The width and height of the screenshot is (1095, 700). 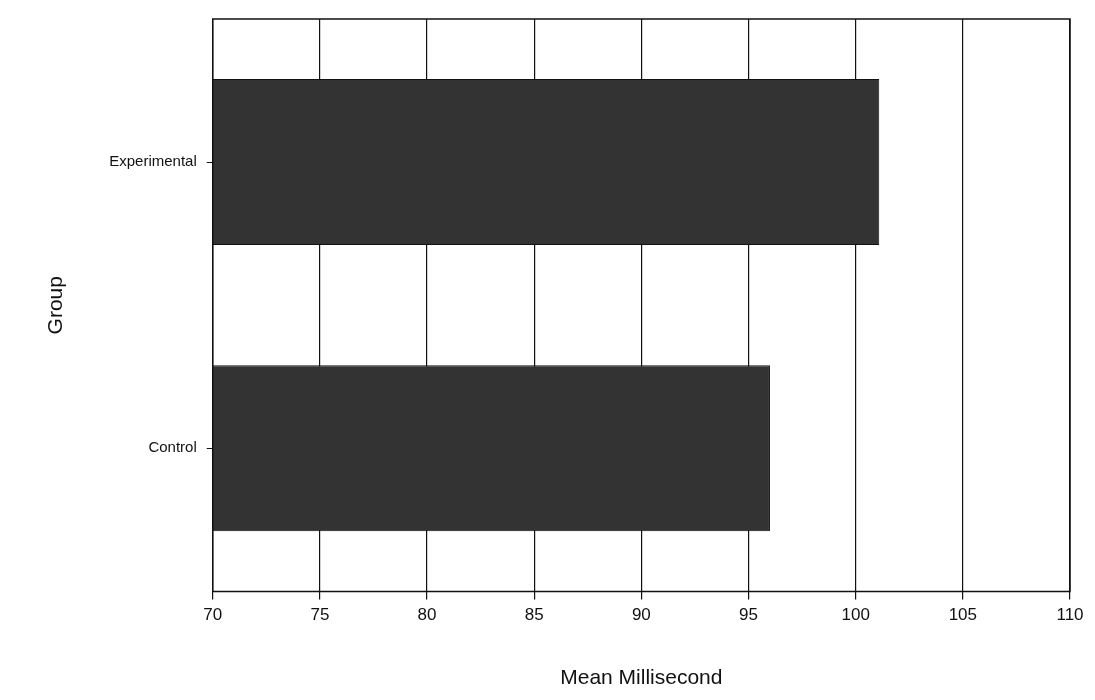 I want to click on y-axis-title: Group, so click(x=55, y=305).